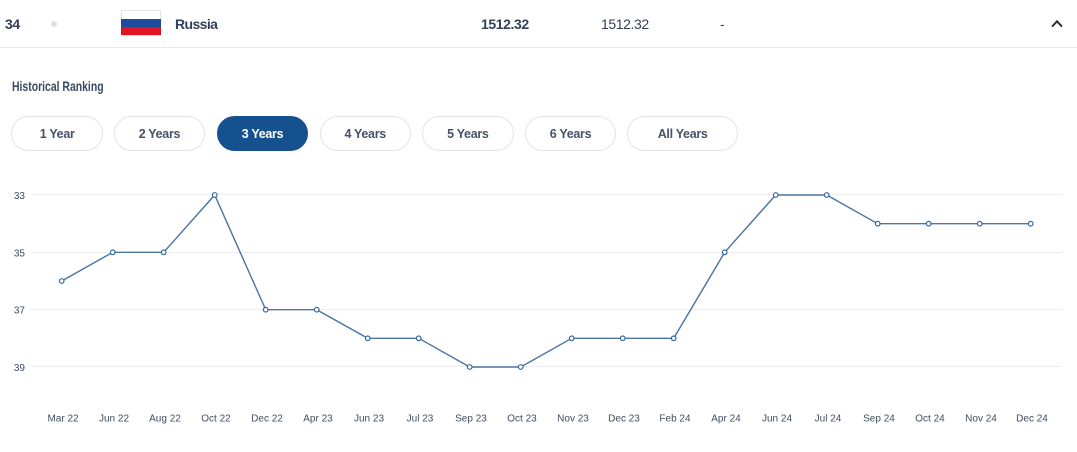 This screenshot has height=452, width=1077. I want to click on svg-text: Jul 23, so click(420, 418).